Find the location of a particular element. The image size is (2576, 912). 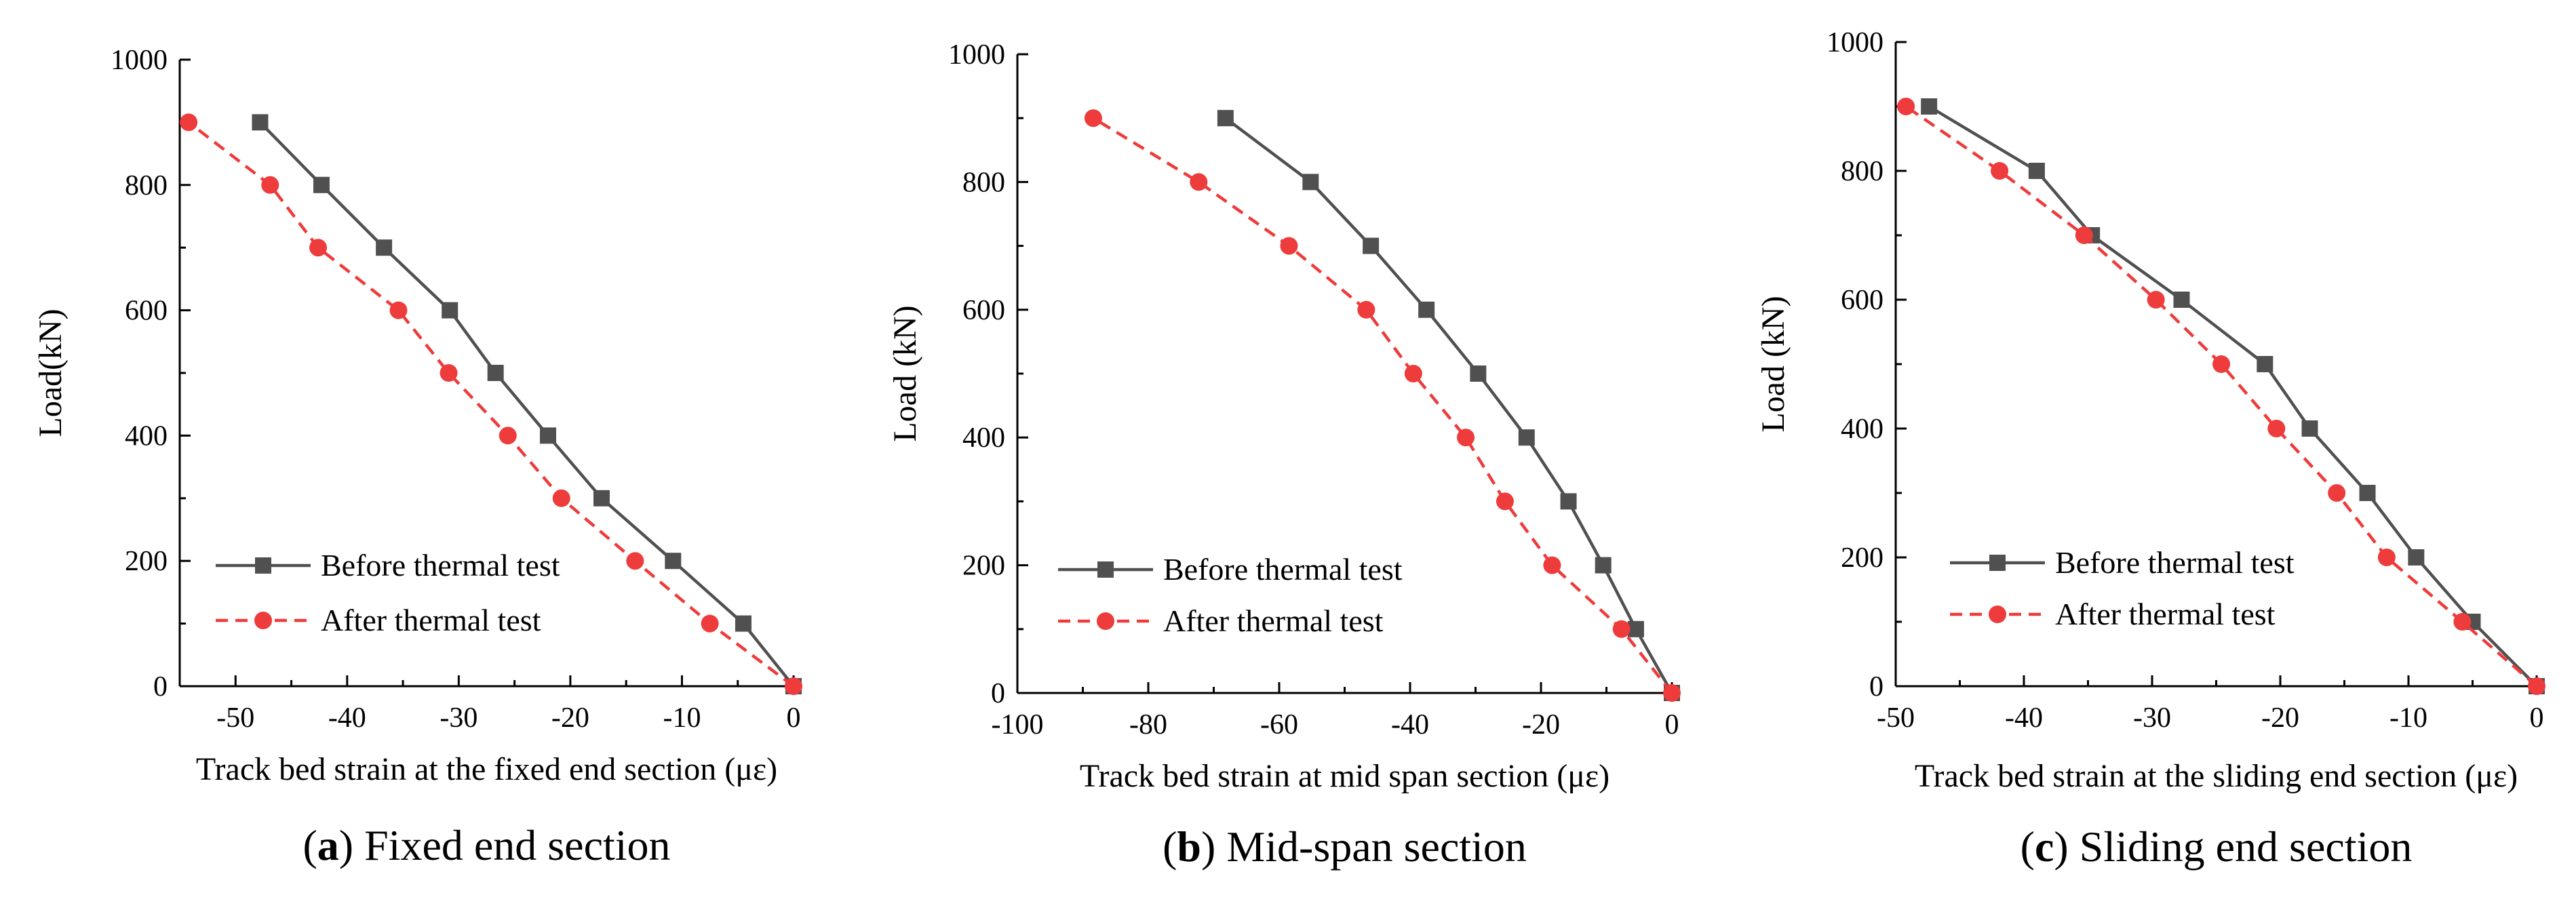

panel-caption: (c) Sliding end section is located at coordinates (2217, 846).